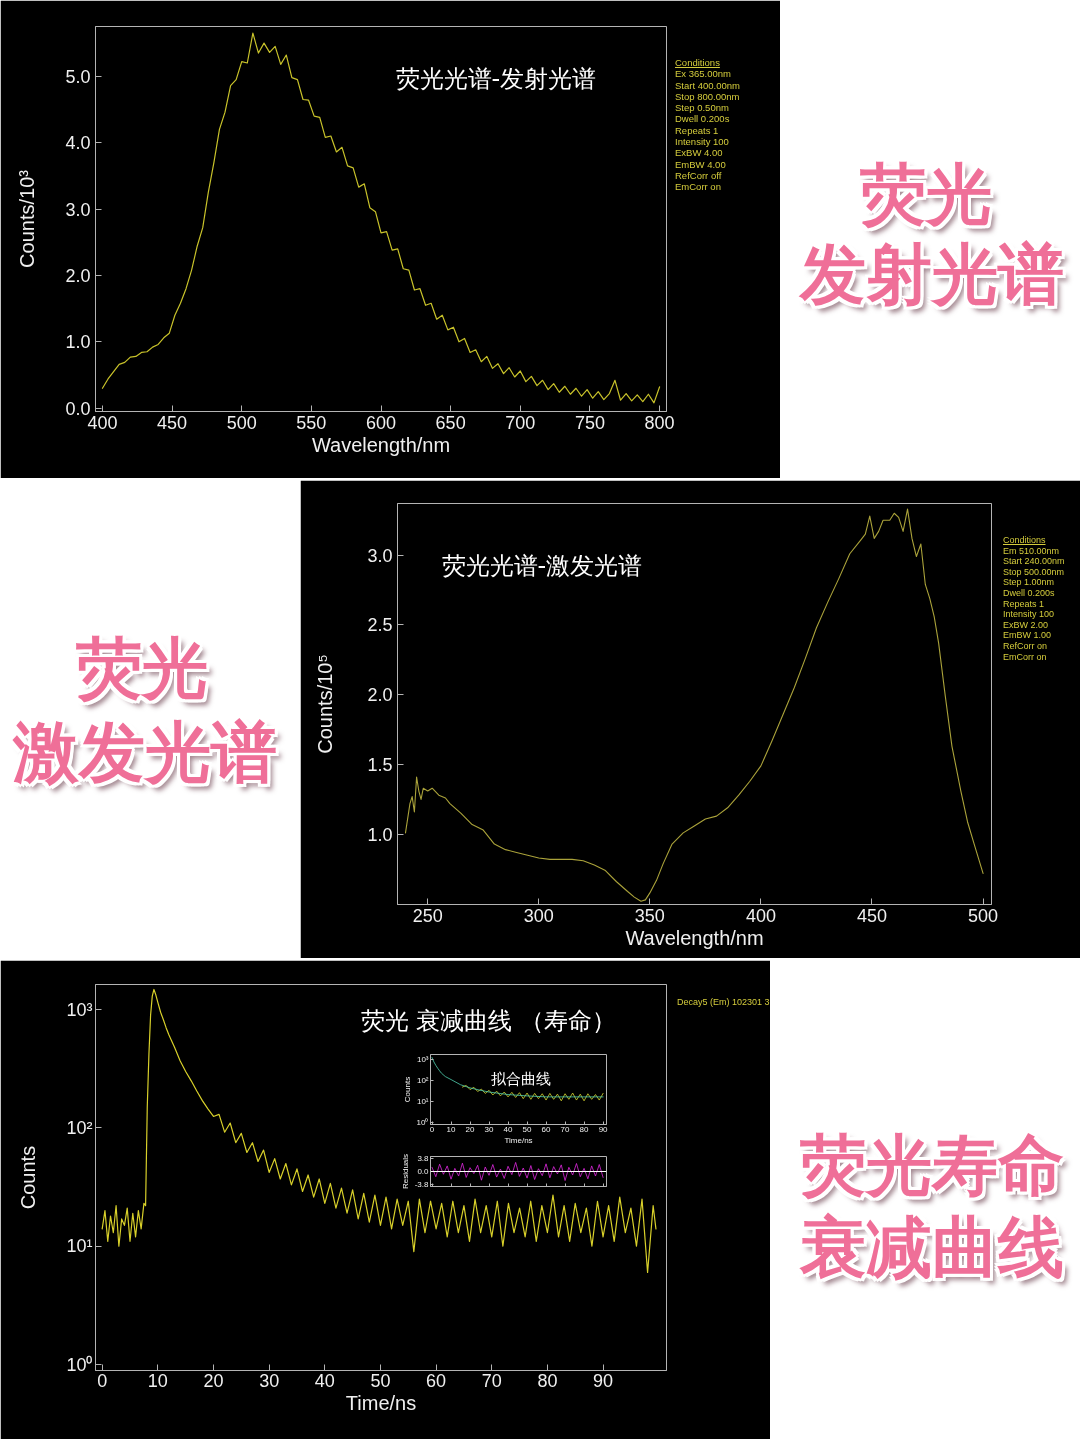  Describe the element at coordinates (659, 422) in the screenshot. I see `x-tick-label: 800` at that location.